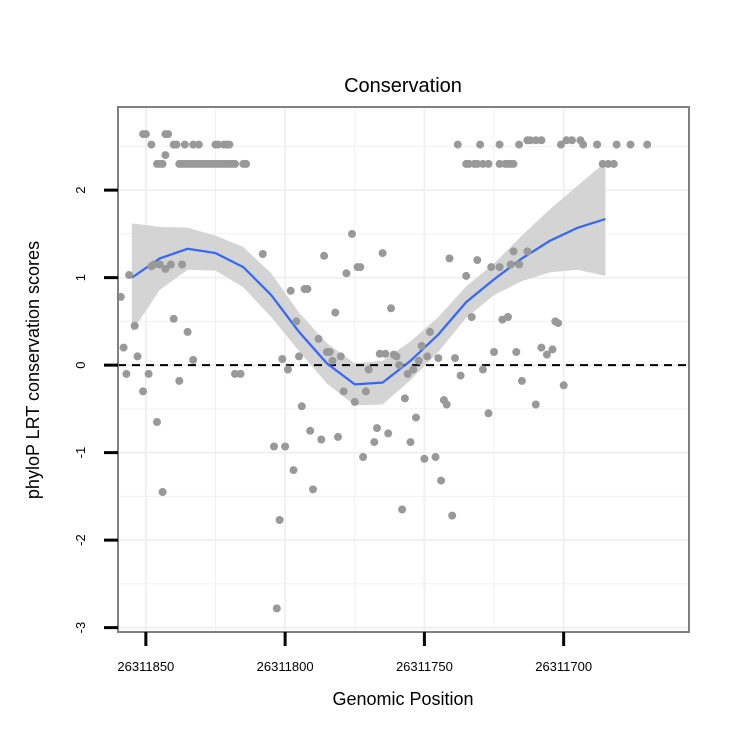 This screenshot has height=750, width=750. Describe the element at coordinates (368, 301) in the screenshot. I see `smooth-line-group` at that location.